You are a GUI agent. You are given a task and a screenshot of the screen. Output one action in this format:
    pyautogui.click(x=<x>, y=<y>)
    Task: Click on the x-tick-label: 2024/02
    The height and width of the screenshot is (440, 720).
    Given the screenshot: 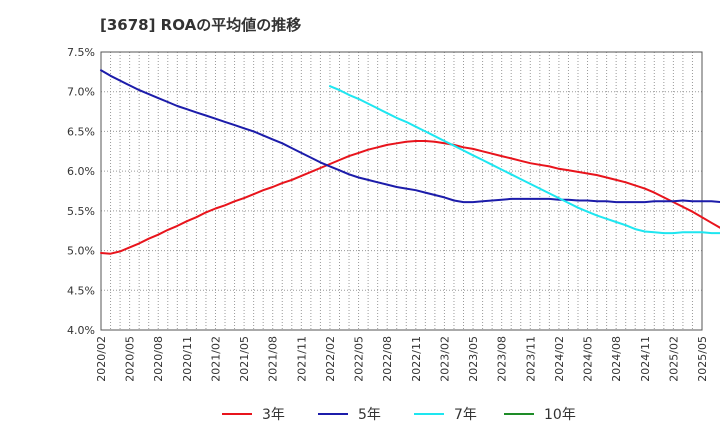 What is the action you would take?
    pyautogui.click(x=559, y=359)
    